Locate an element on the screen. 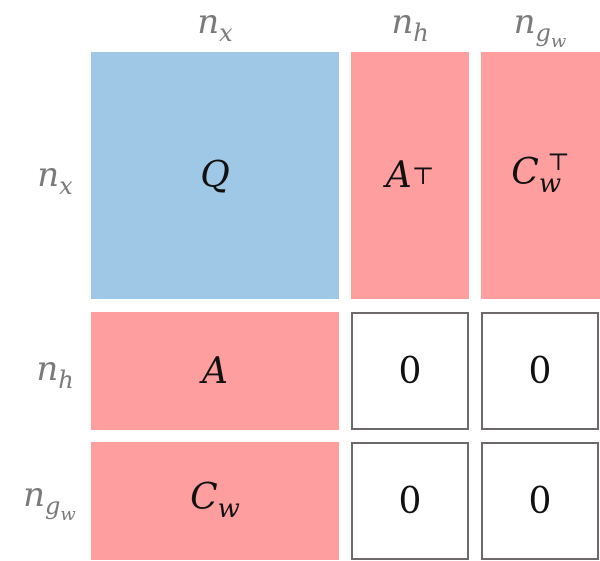 Image resolution: width=600 pixels, height=561 pixels. row-label-nh: nh is located at coordinates (55, 371).